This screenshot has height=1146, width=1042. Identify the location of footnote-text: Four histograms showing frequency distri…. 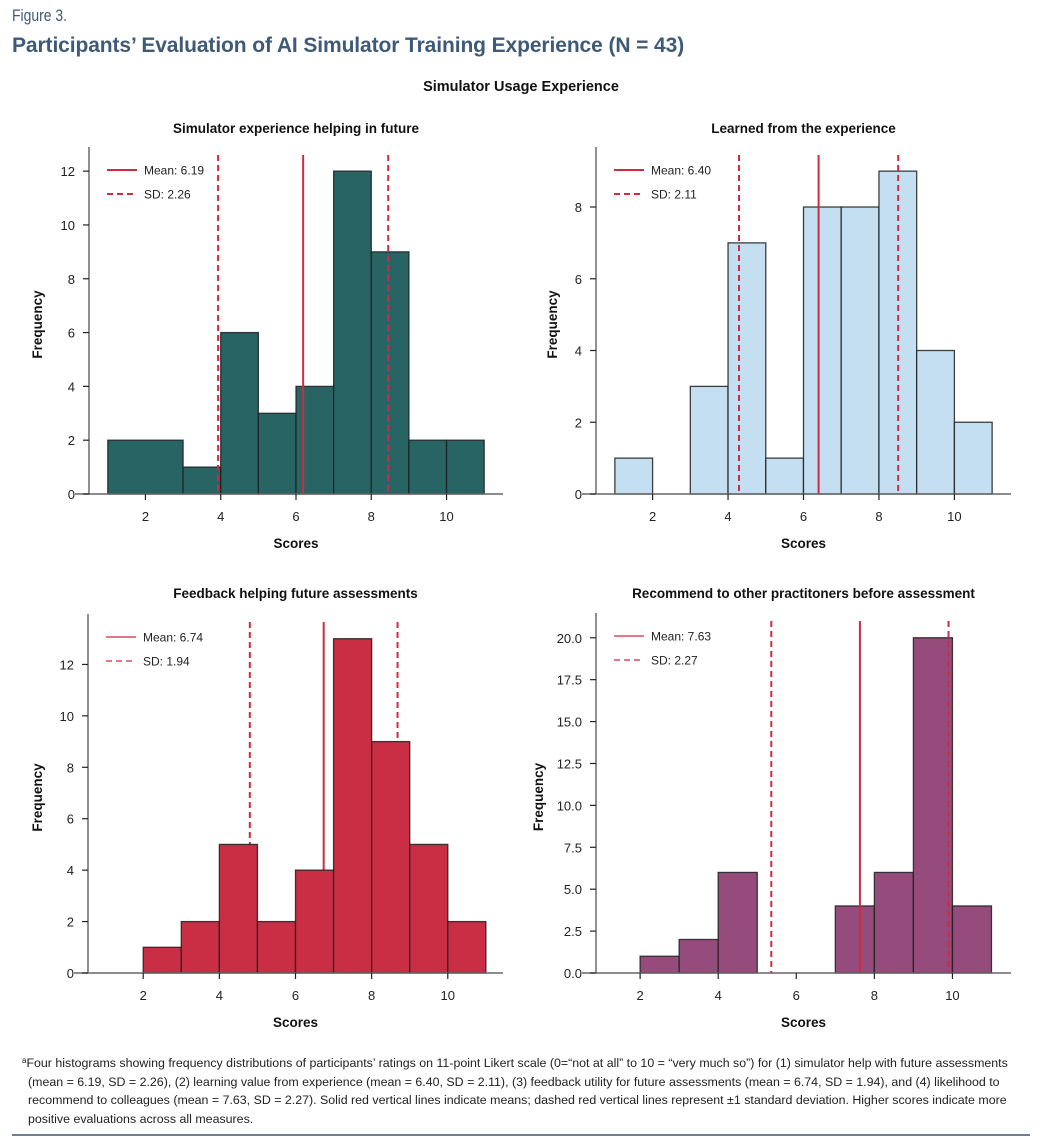
(517, 1091).